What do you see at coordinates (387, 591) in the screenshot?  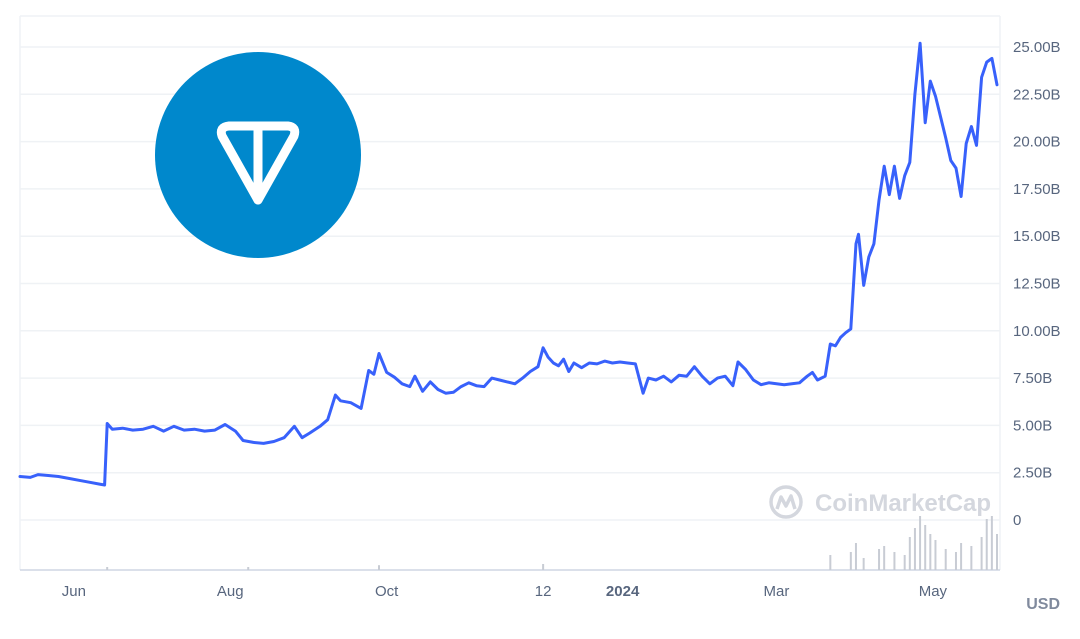 I see `x-tick-label: Oct` at bounding box center [387, 591].